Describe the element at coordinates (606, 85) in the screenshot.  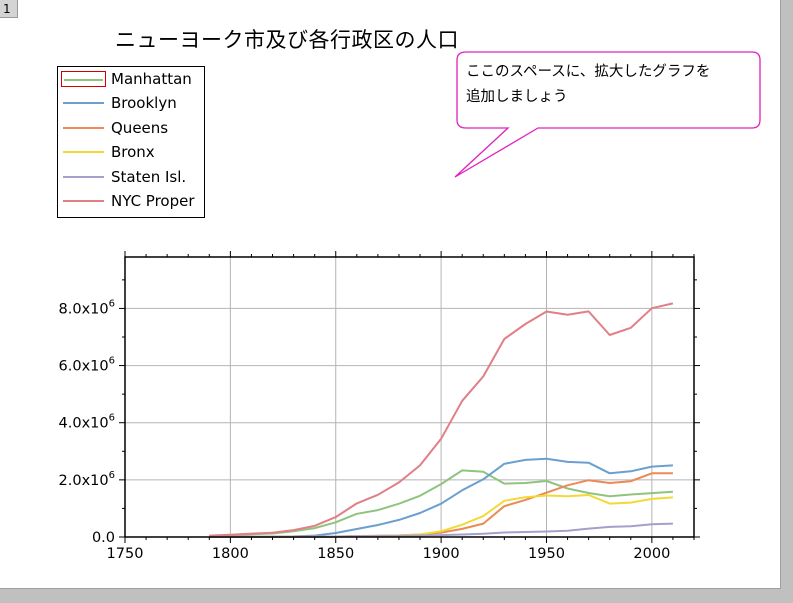
I see `callout-text: ここのスペースに、拡大したグラフを 追加しましょう` at that location.